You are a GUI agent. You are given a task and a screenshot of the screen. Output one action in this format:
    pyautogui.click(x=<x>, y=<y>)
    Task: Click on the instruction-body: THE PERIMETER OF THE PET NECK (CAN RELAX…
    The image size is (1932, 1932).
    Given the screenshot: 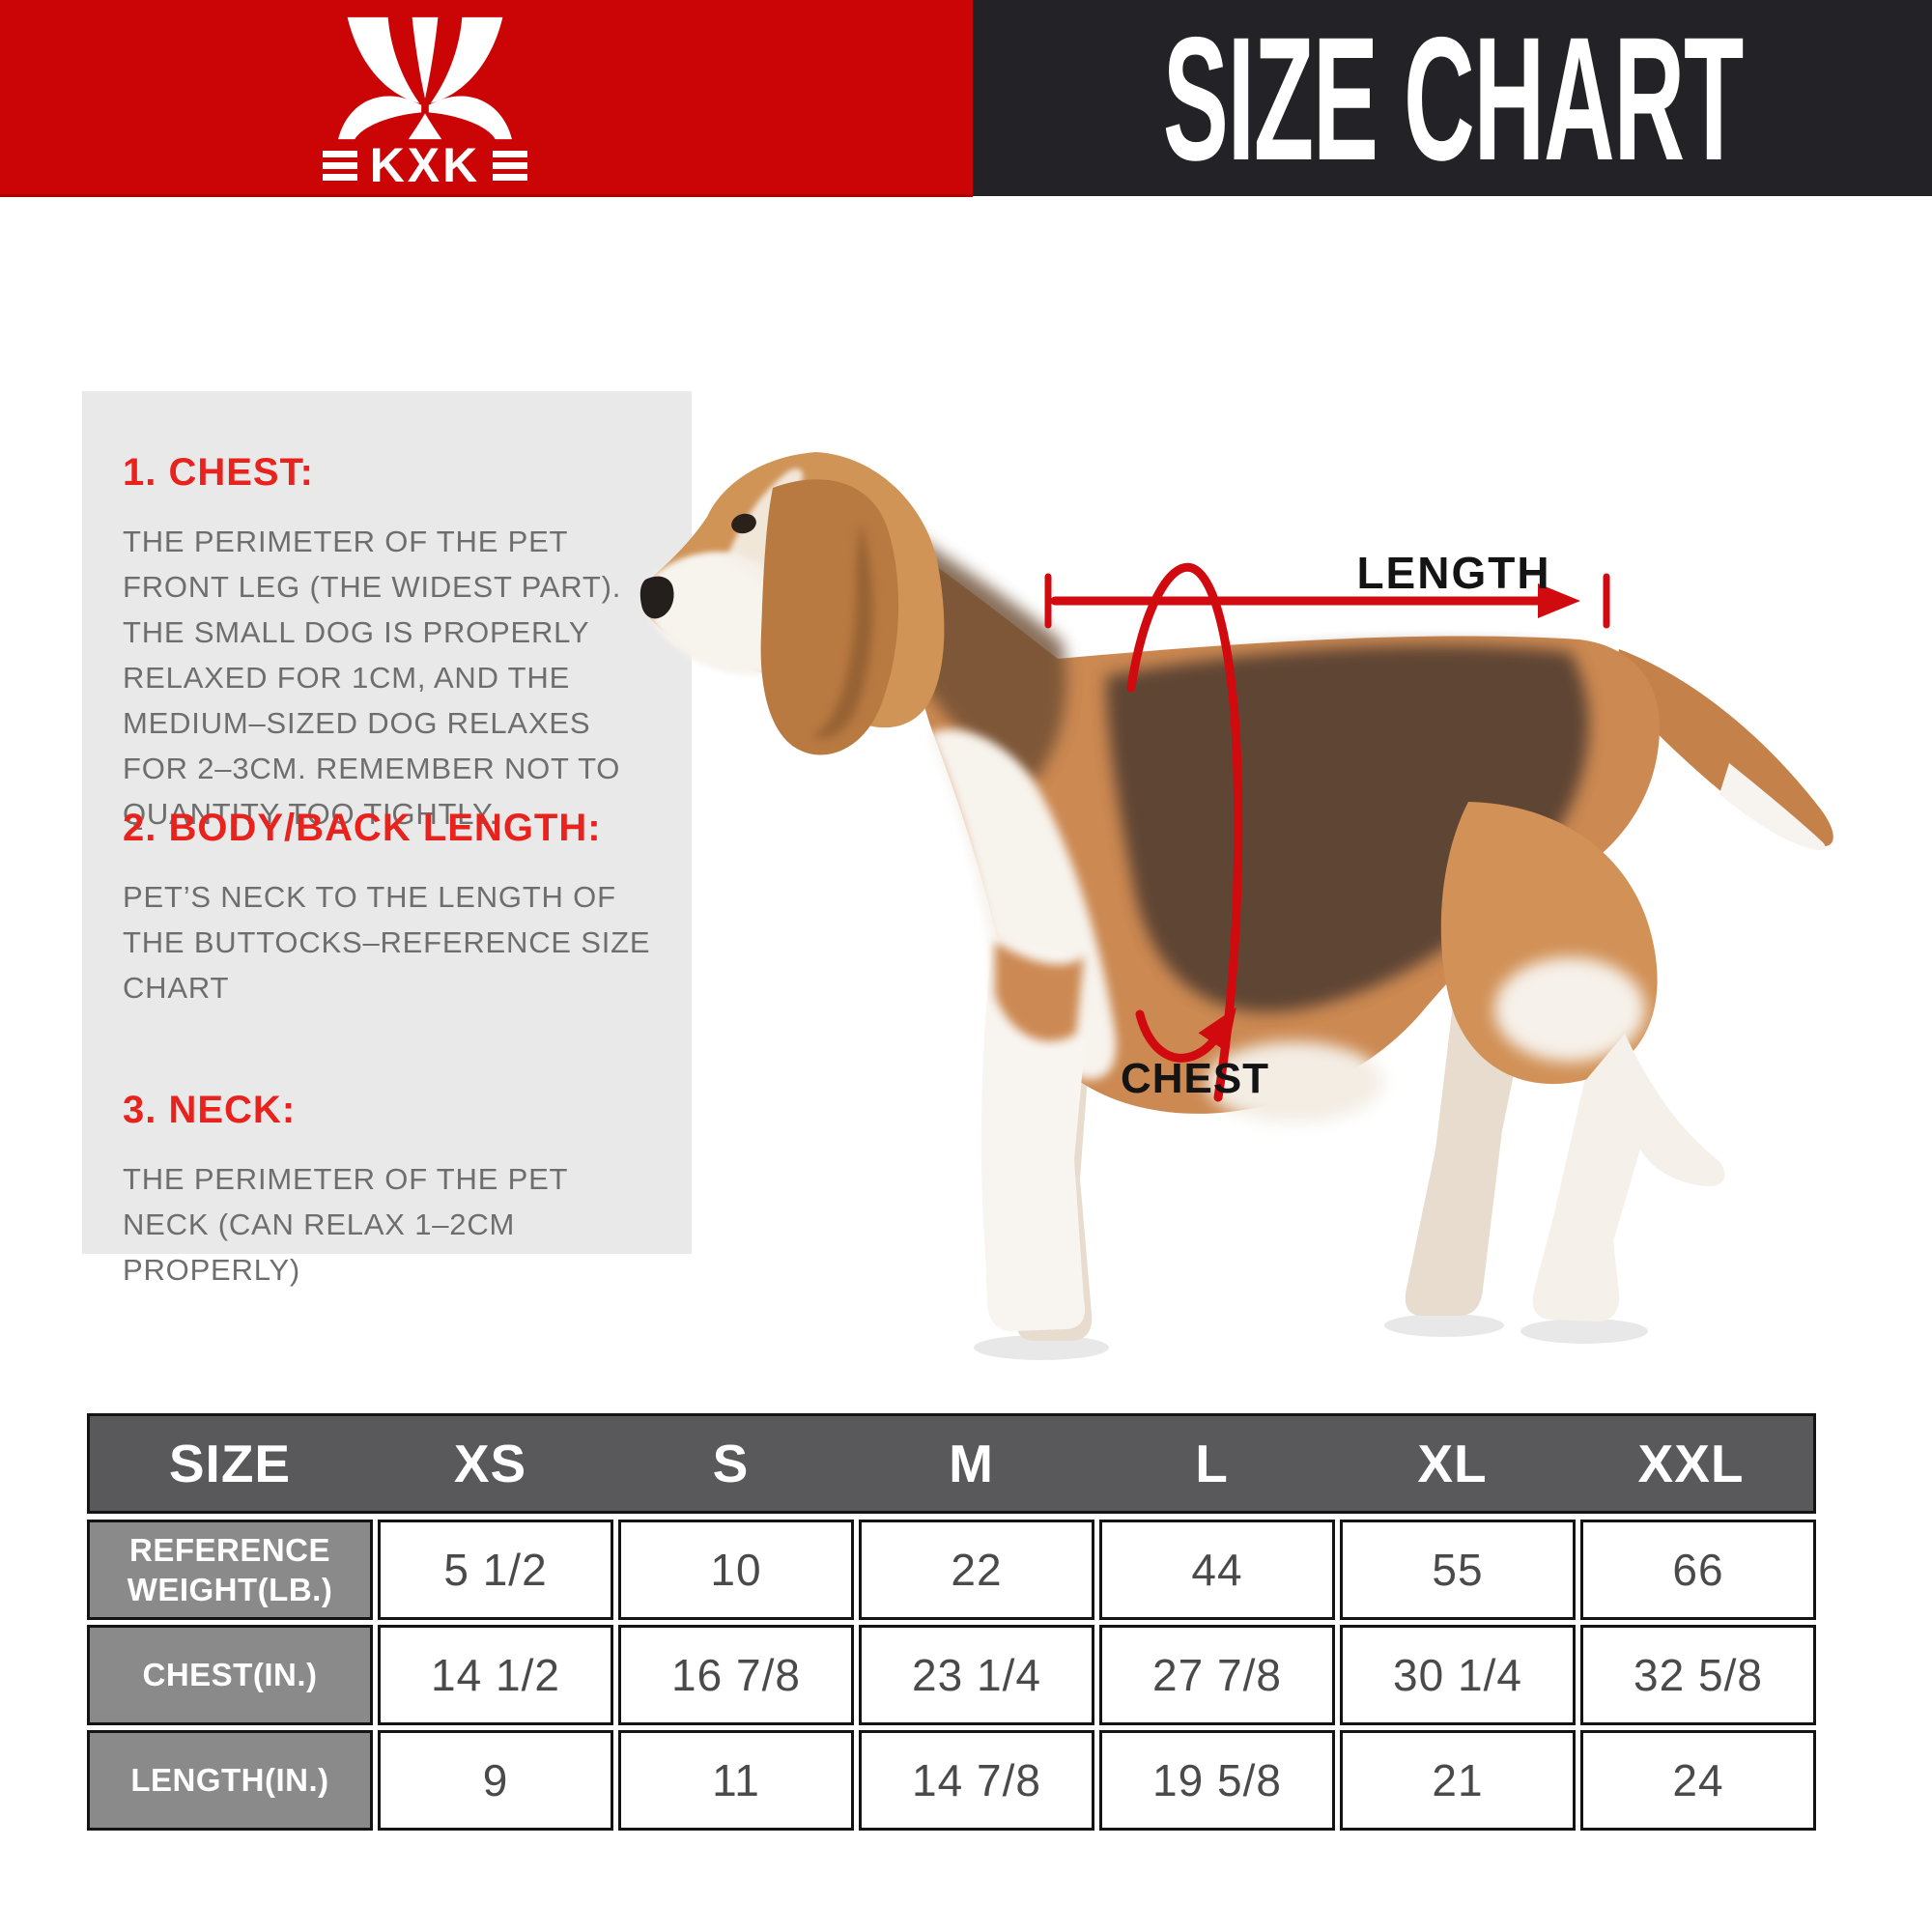 What is the action you would take?
    pyautogui.click(x=345, y=1224)
    